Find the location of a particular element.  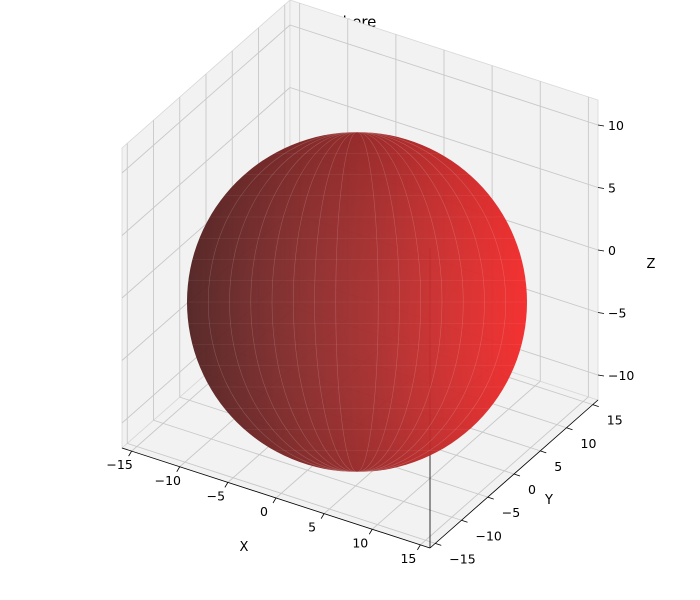

x-tick-label: −5 is located at coordinates (216, 495).